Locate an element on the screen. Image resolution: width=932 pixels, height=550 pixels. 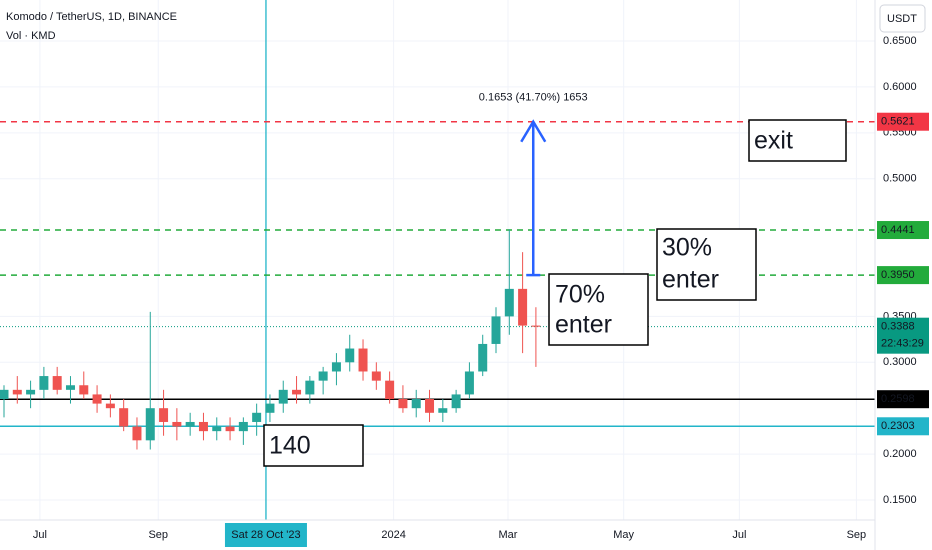
crosshair-label: Sat 28 Oct '23 is located at coordinates (265, 535).